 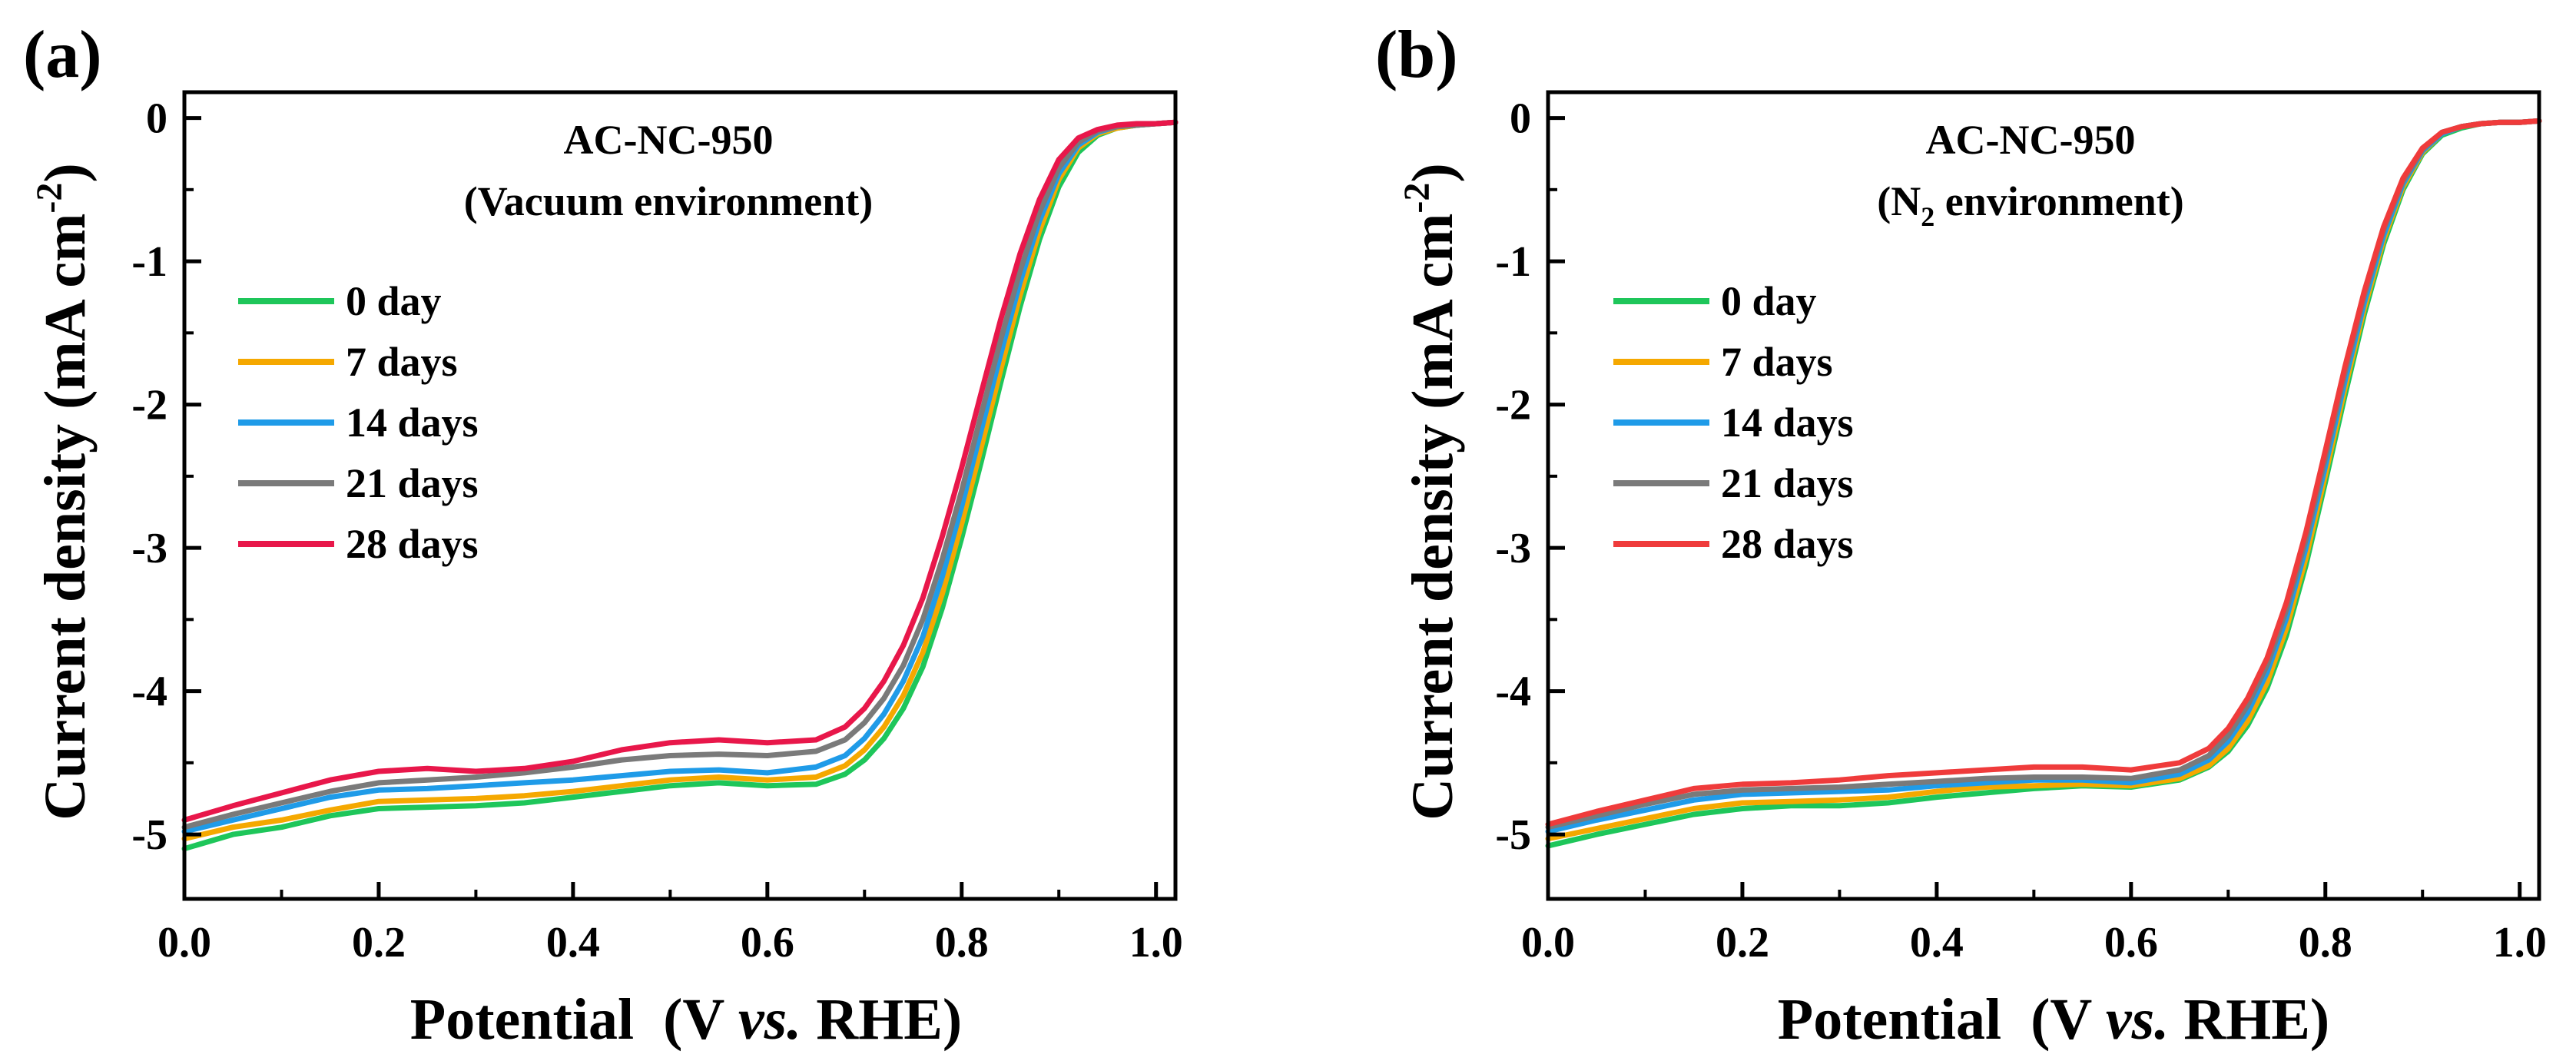 I want to click on panel-a-y-tick-label: -1, so click(x=149, y=262).